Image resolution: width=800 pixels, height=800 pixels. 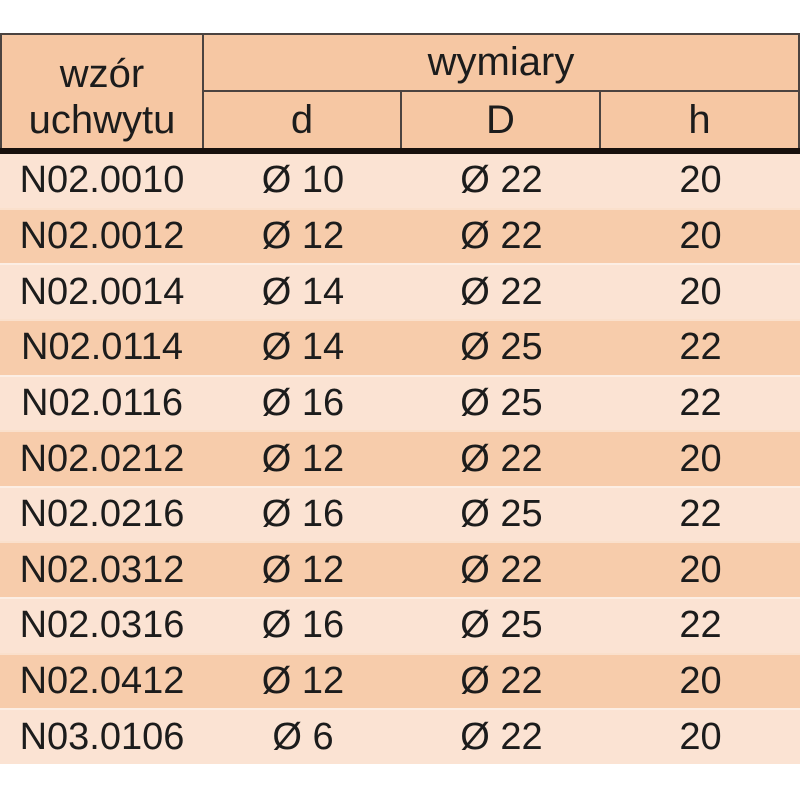 I want to click on cell-pattern: N02.0012, so click(x=102, y=235).